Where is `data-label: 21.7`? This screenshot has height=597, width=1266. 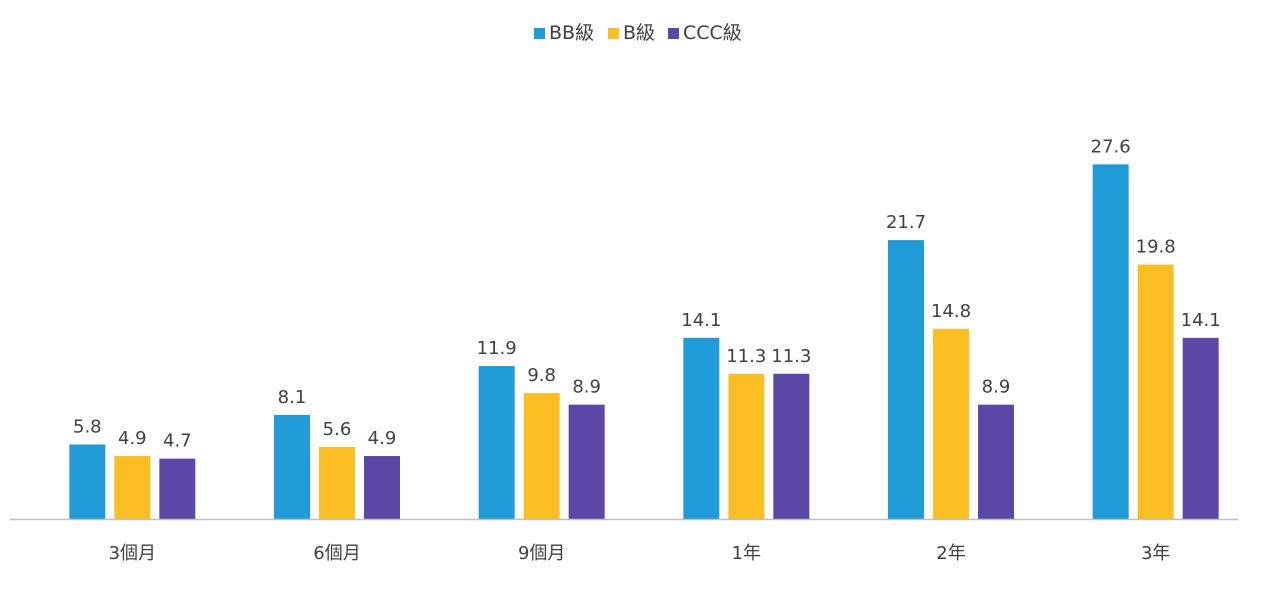
data-label: 21.7 is located at coordinates (906, 222).